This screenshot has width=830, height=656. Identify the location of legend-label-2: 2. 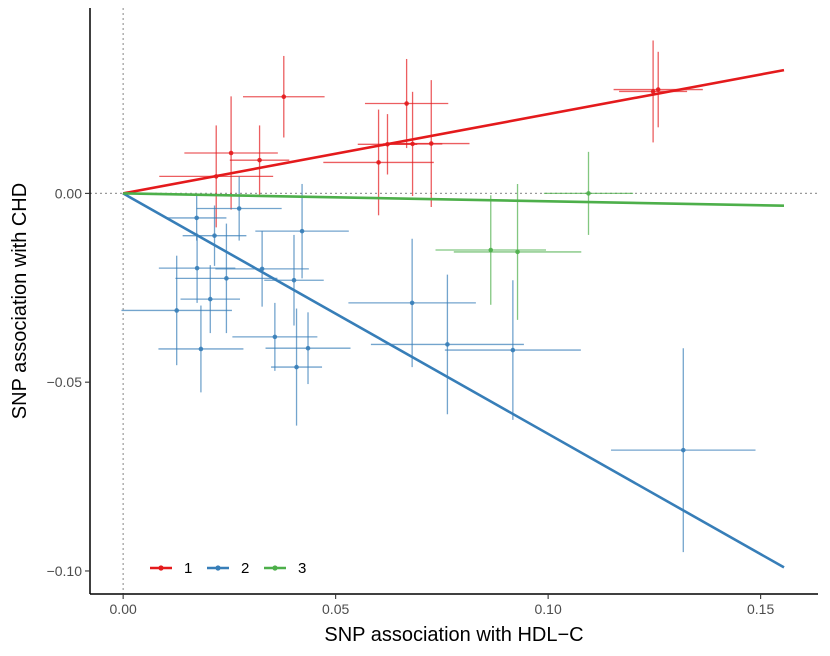
(245, 568).